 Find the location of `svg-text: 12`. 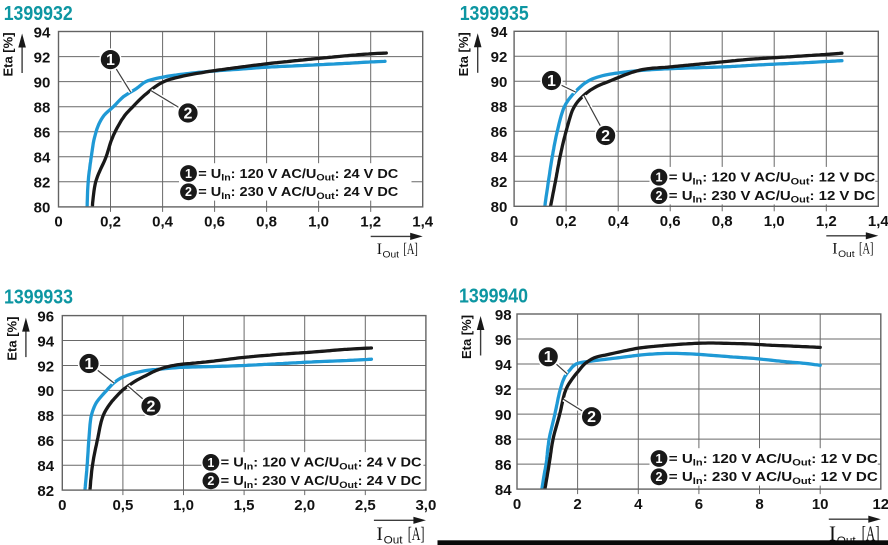

svg-text: 12 is located at coordinates (880, 504).